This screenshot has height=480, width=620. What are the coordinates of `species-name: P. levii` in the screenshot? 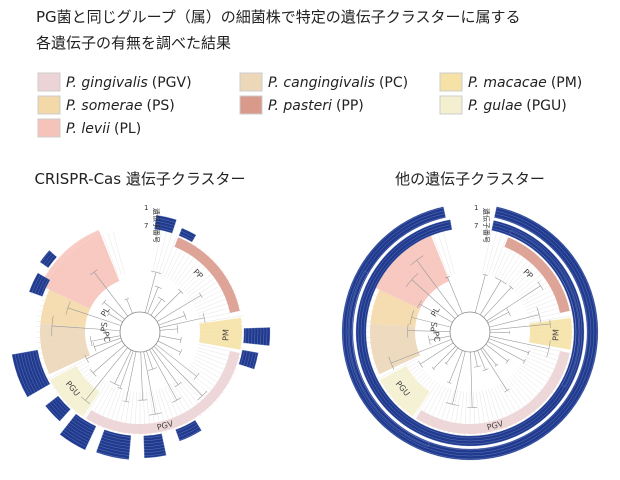 It's located at (88, 129).